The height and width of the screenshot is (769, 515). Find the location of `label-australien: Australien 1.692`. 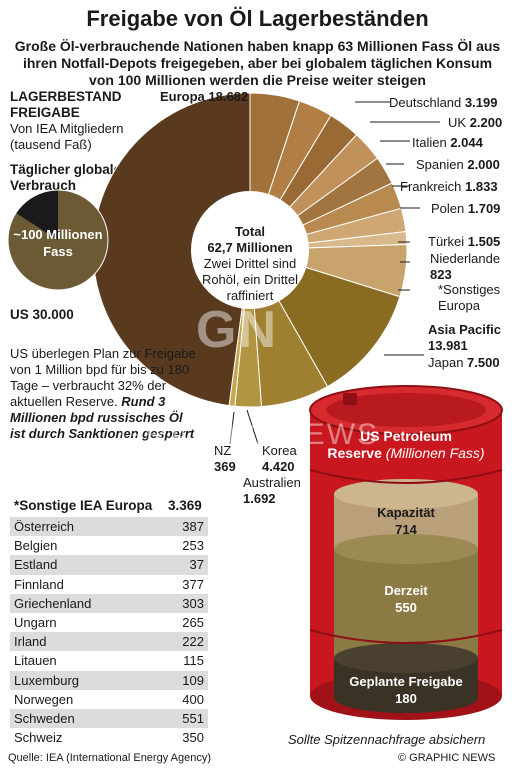

label-australien: Australien 1.692 is located at coordinates (272, 491).